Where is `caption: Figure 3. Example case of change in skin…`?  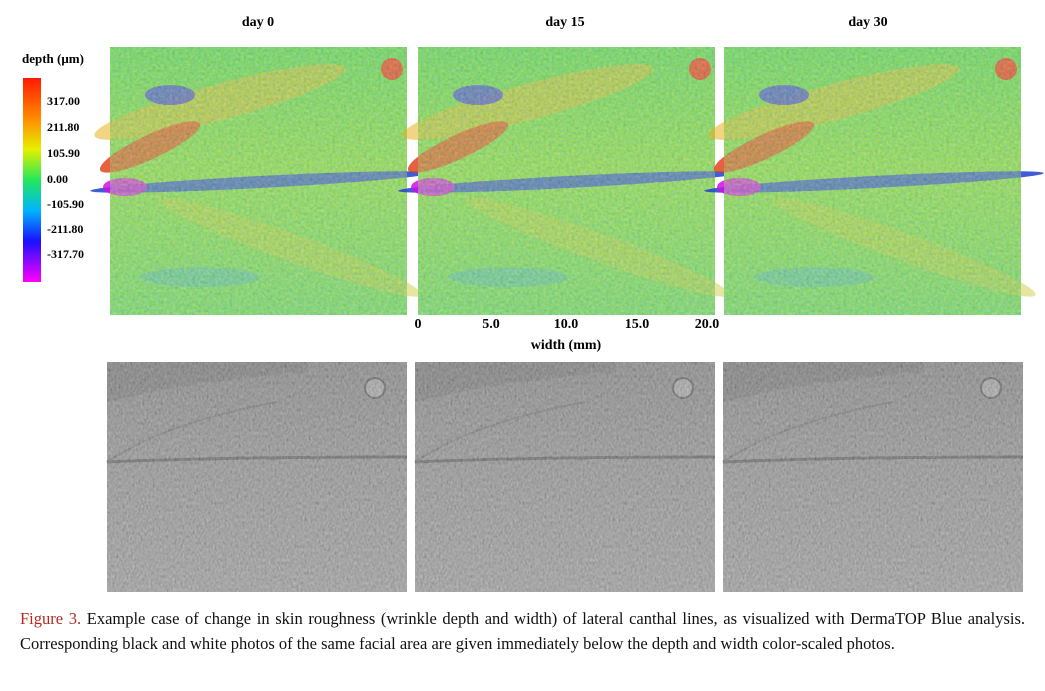 caption: Figure 3. Example case of change in skin… is located at coordinates (522, 631).